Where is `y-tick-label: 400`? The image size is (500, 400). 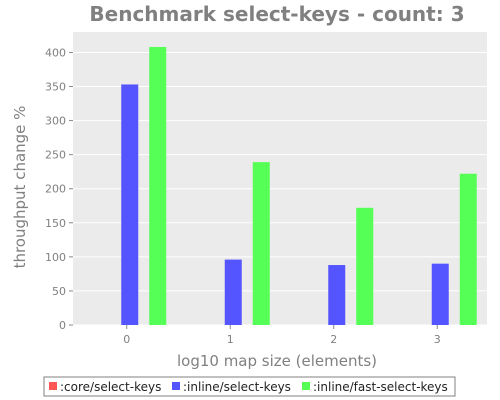
y-tick-label: 400 is located at coordinates (55, 52).